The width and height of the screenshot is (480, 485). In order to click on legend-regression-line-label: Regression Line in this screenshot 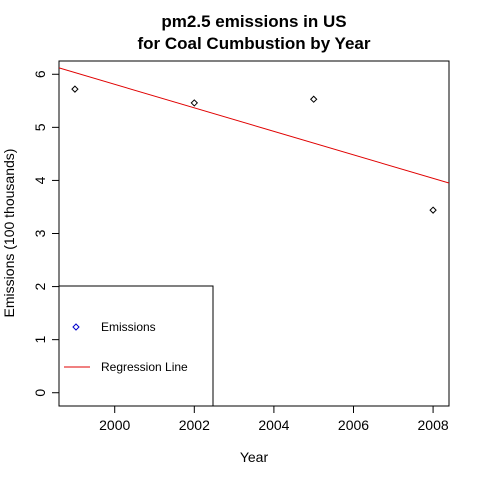, I will do `click(144, 367)`.